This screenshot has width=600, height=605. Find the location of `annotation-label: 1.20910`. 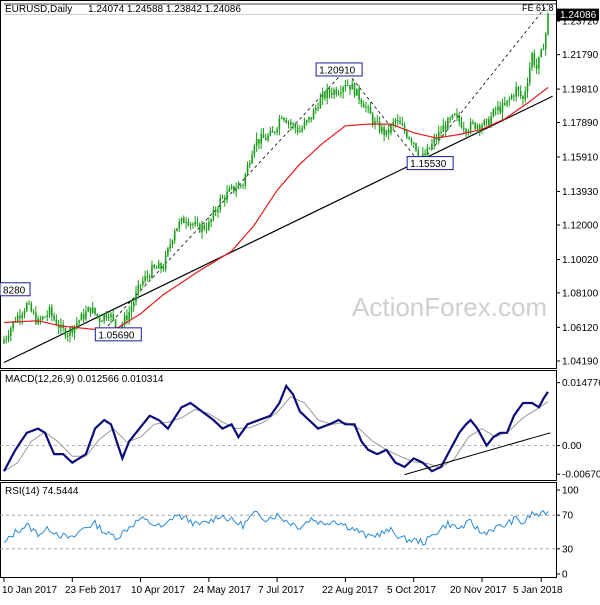

annotation-label: 1.20910 is located at coordinates (337, 70).